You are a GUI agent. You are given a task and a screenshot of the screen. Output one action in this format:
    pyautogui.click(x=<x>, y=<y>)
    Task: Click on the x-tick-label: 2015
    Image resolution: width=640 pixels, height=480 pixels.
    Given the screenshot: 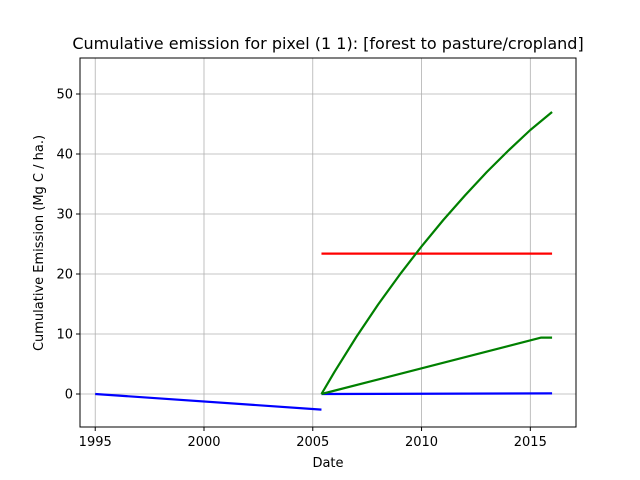 What is the action you would take?
    pyautogui.click(x=530, y=442)
    